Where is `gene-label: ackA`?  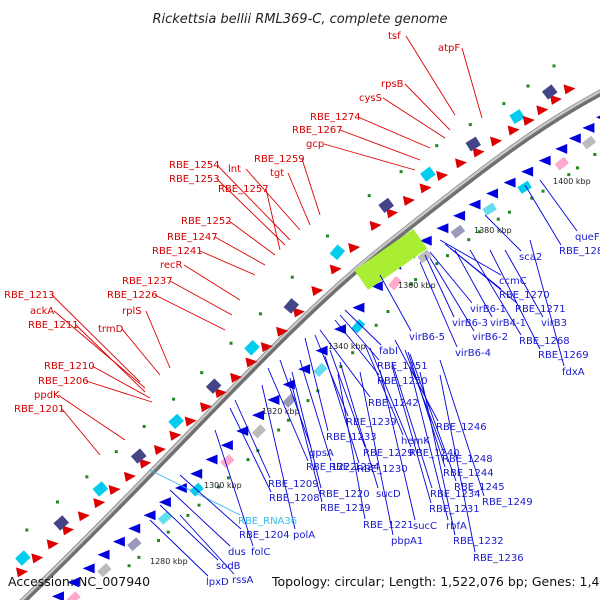
gene-label: ackA is located at coordinates (42, 311).